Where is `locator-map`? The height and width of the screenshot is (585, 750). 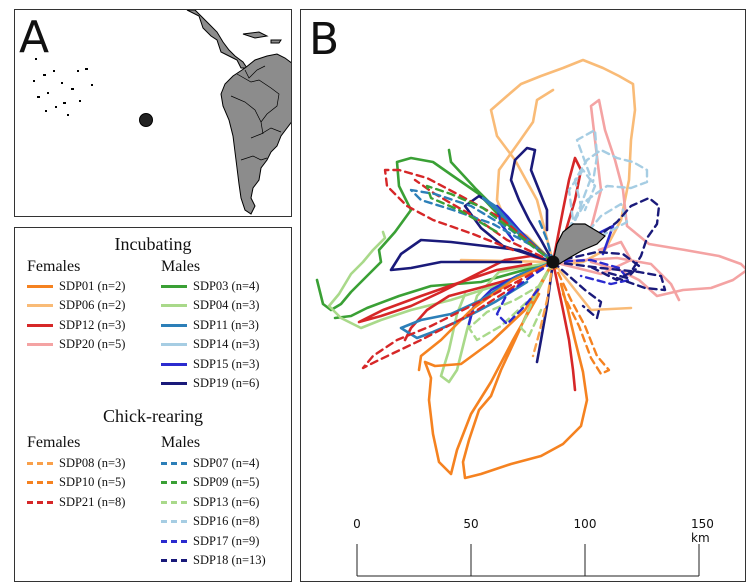
locator-map is located at coordinates (162, 112).